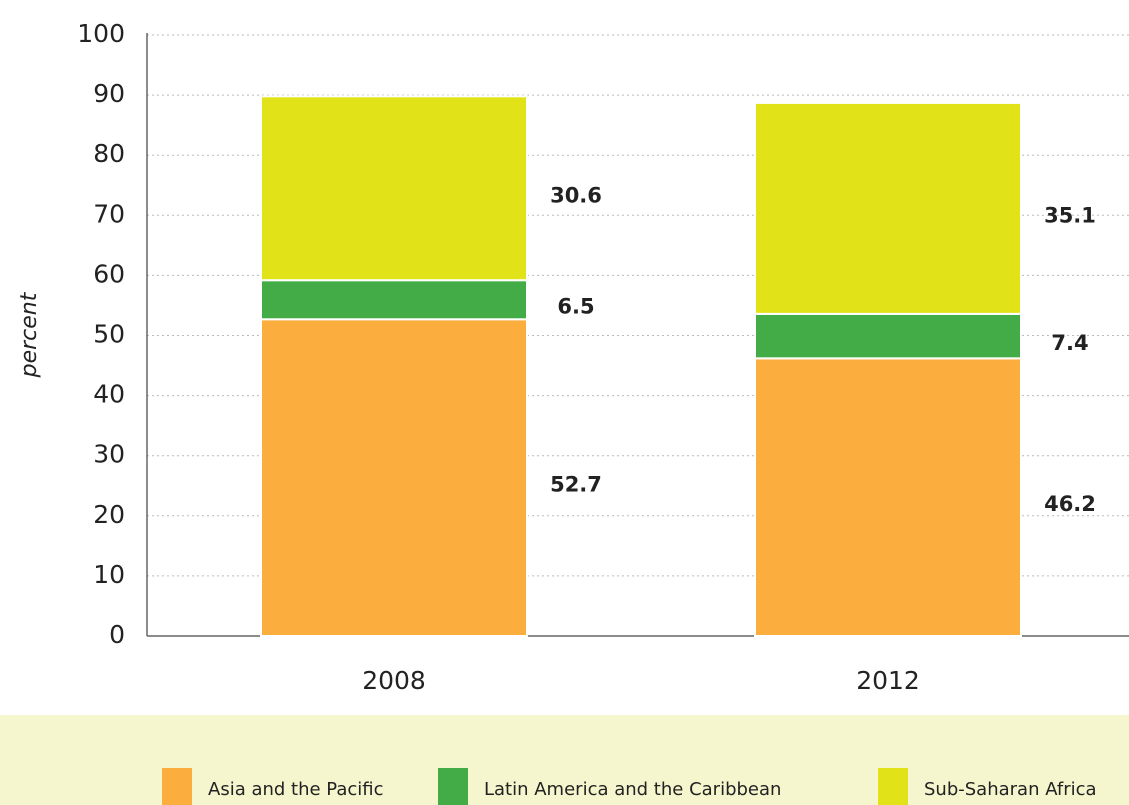 The height and width of the screenshot is (805, 1129). Describe the element at coordinates (109, 454) in the screenshot. I see `y-tick-label: 30` at that location.